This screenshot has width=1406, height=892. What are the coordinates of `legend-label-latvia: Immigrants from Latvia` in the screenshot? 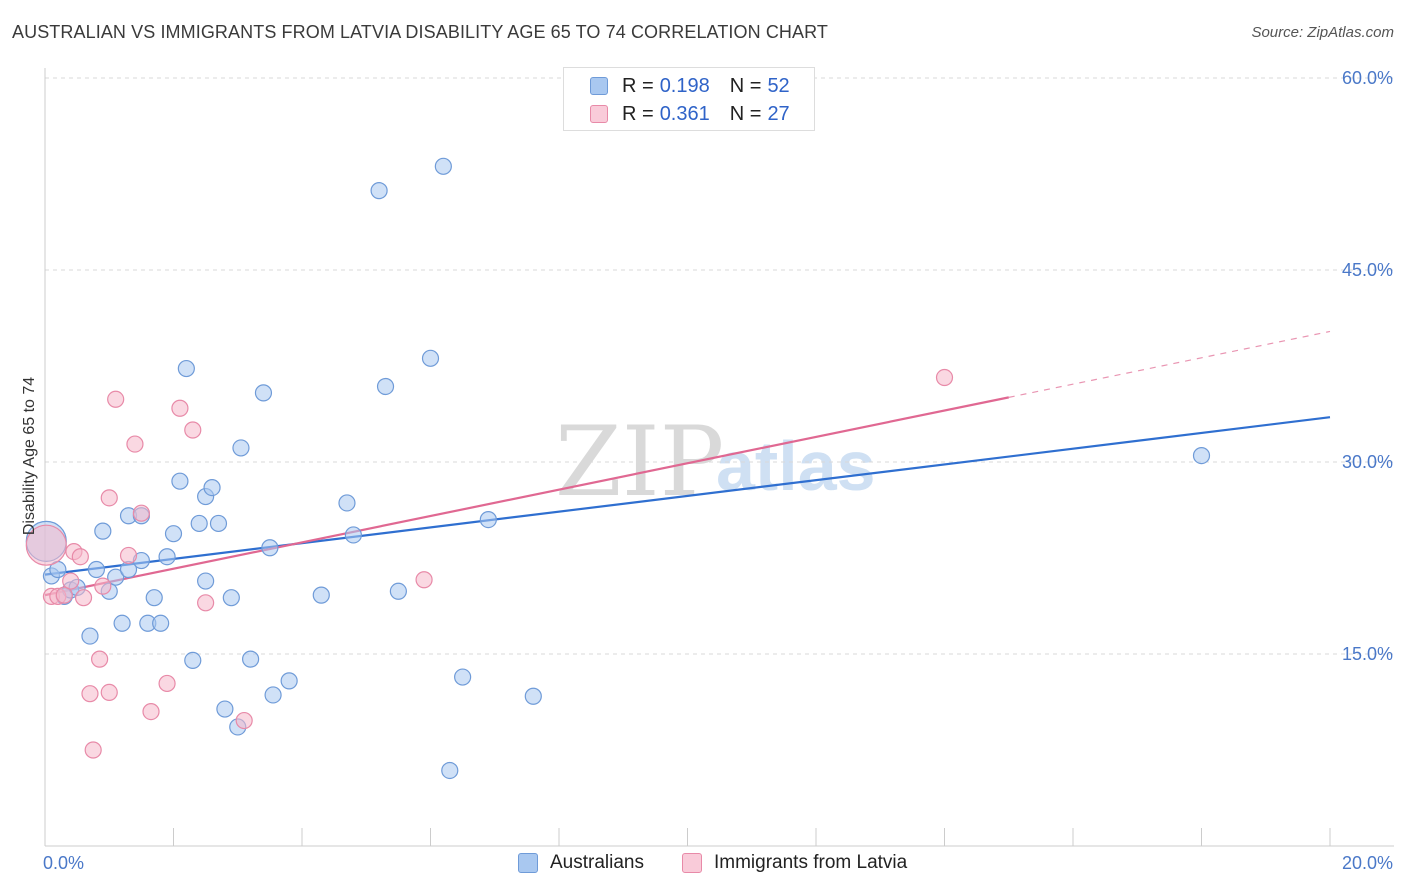 It's located at (811, 862).